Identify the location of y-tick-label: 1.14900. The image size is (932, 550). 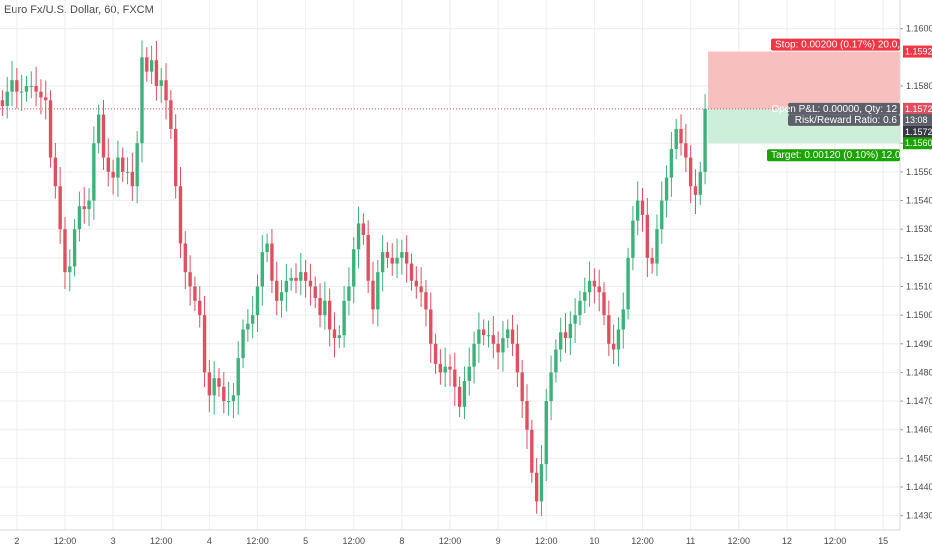
(919, 344).